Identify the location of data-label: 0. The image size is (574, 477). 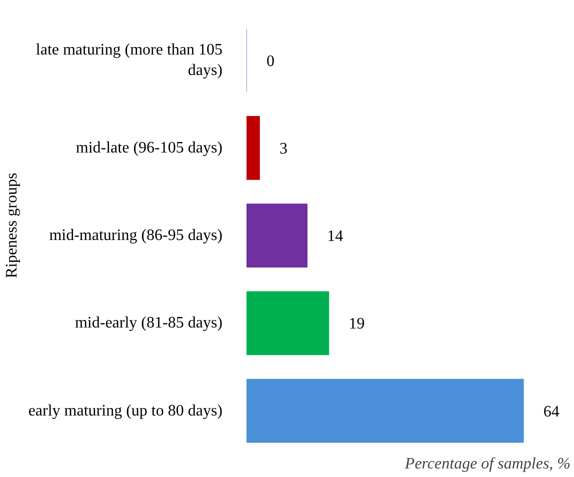
(270, 61).